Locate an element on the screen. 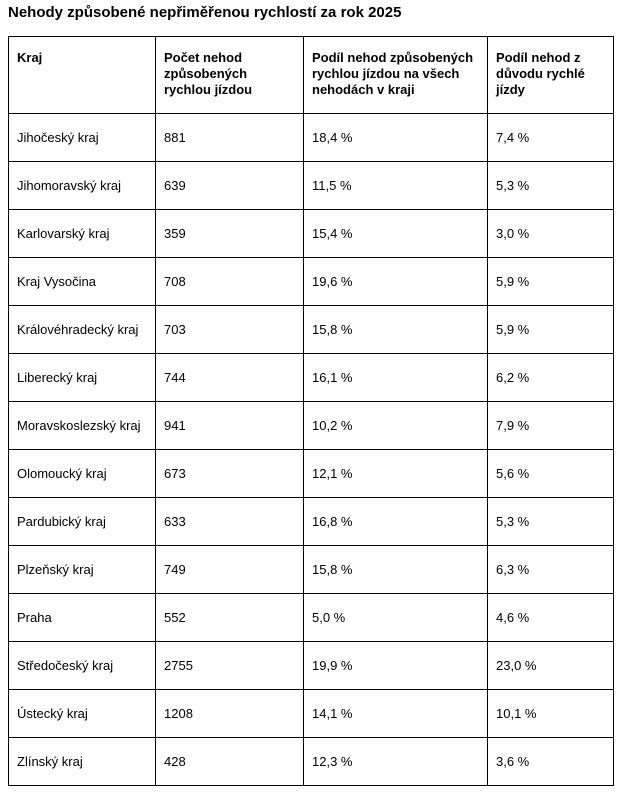  cell-podil-nehod-duvod: 10,1 % is located at coordinates (550, 713).